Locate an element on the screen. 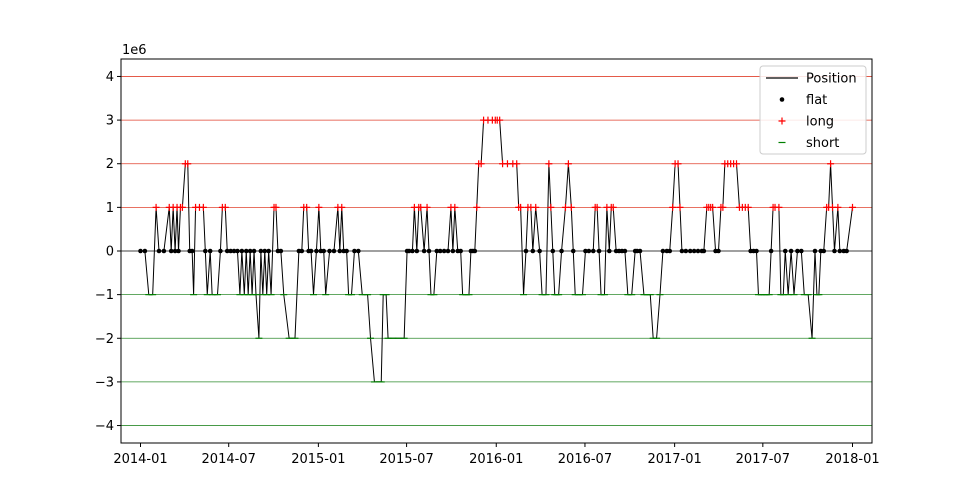  legend-label: Position is located at coordinates (831, 79).